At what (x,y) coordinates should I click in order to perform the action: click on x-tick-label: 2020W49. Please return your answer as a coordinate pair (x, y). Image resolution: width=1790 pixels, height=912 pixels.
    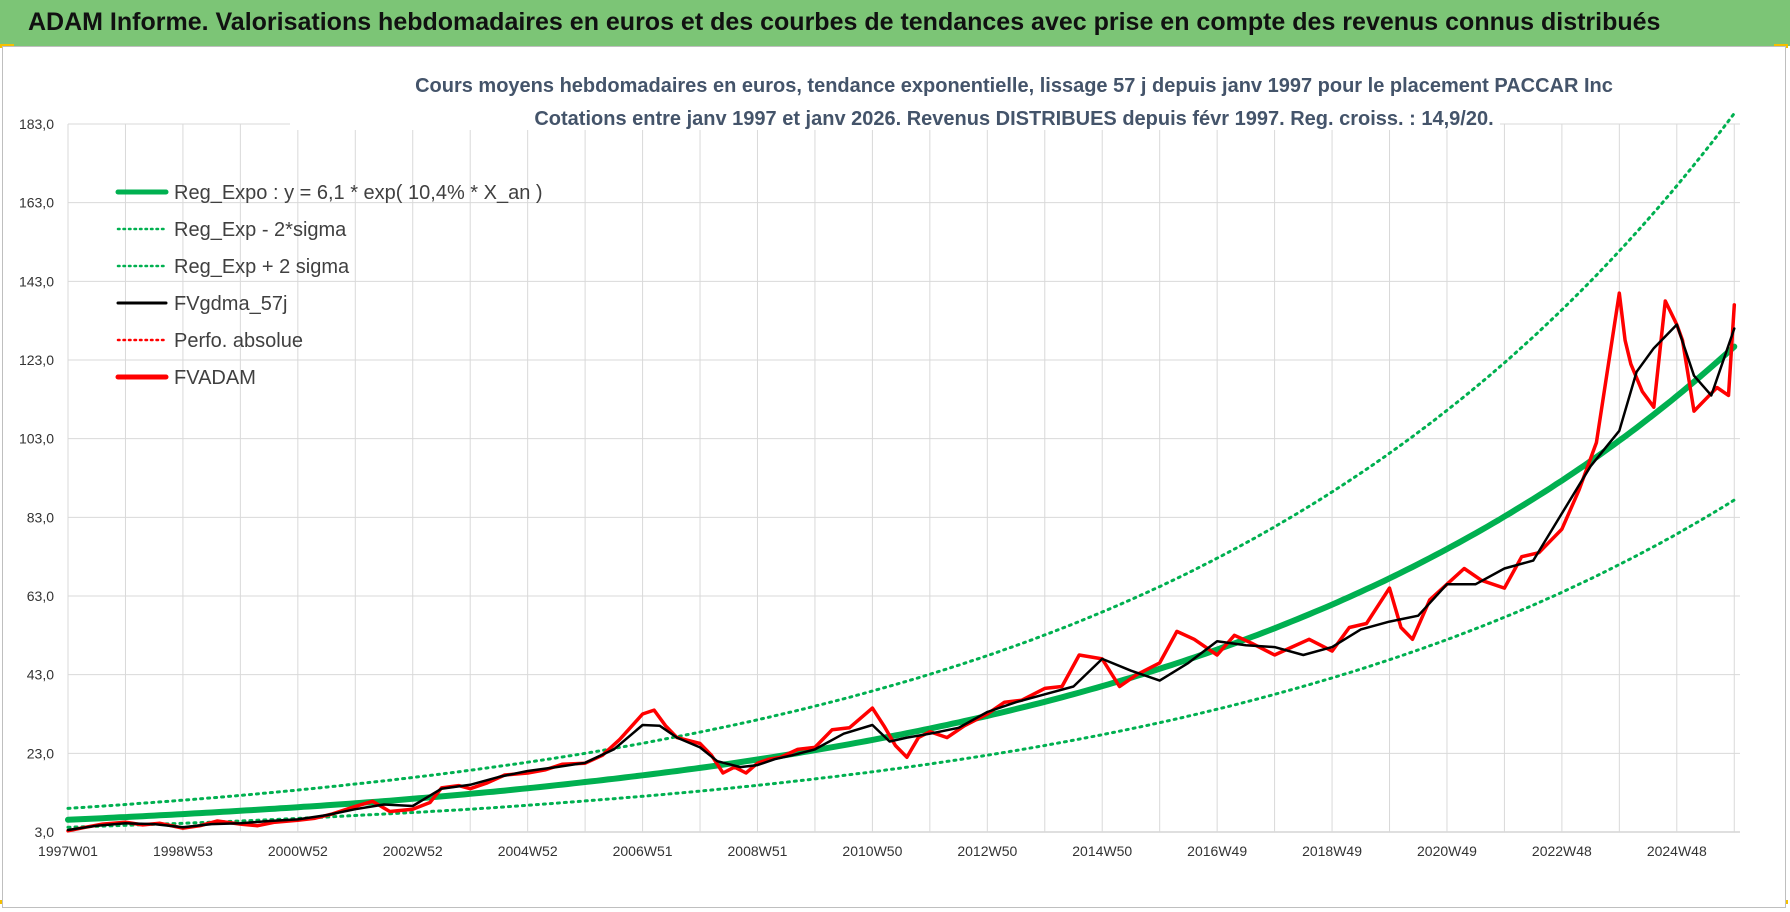
    Looking at the image, I should click on (1447, 851).